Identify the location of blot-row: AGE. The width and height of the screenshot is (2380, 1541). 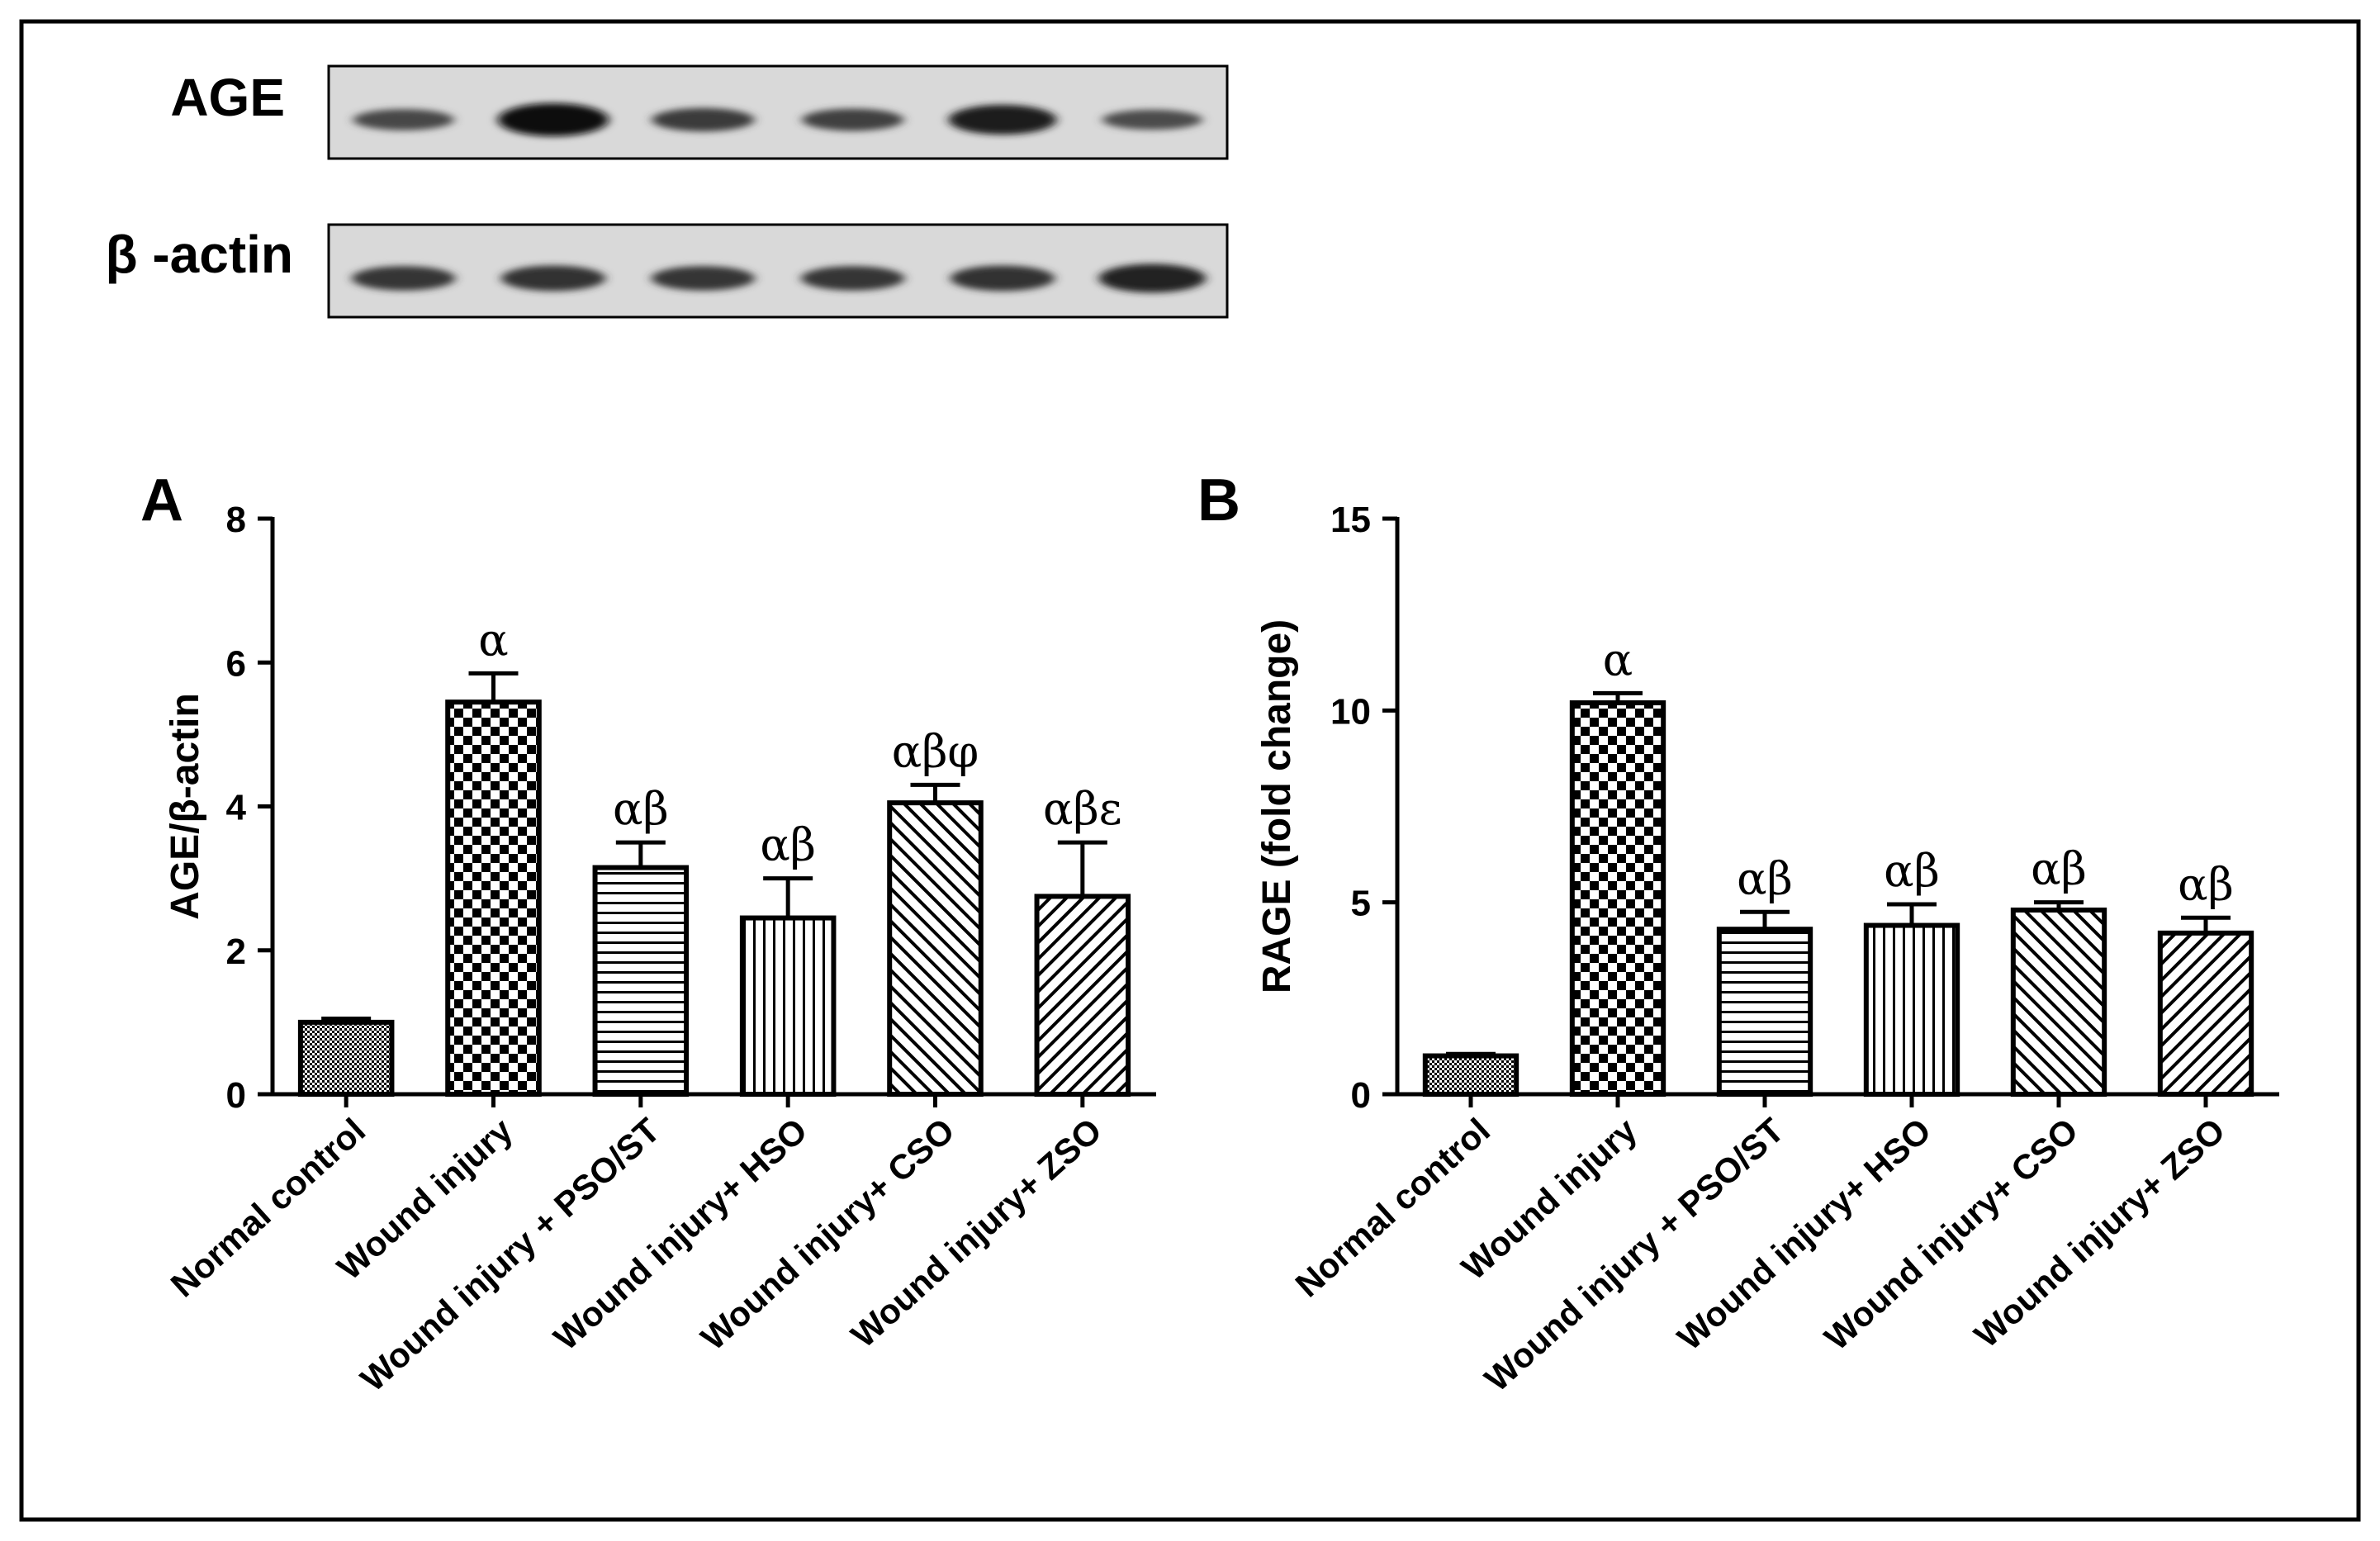
(699, 112).